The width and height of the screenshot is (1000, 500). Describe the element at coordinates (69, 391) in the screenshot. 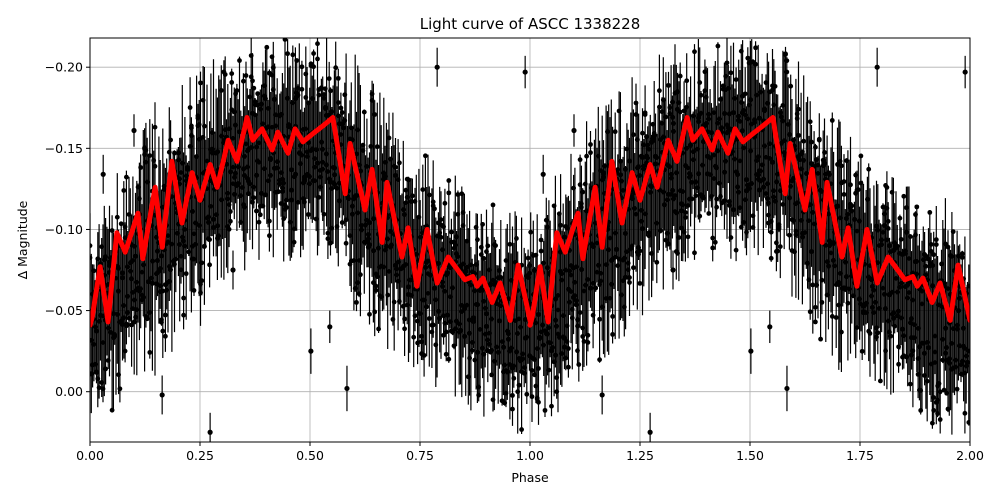

I see `y-tick-label: 0.00` at that location.